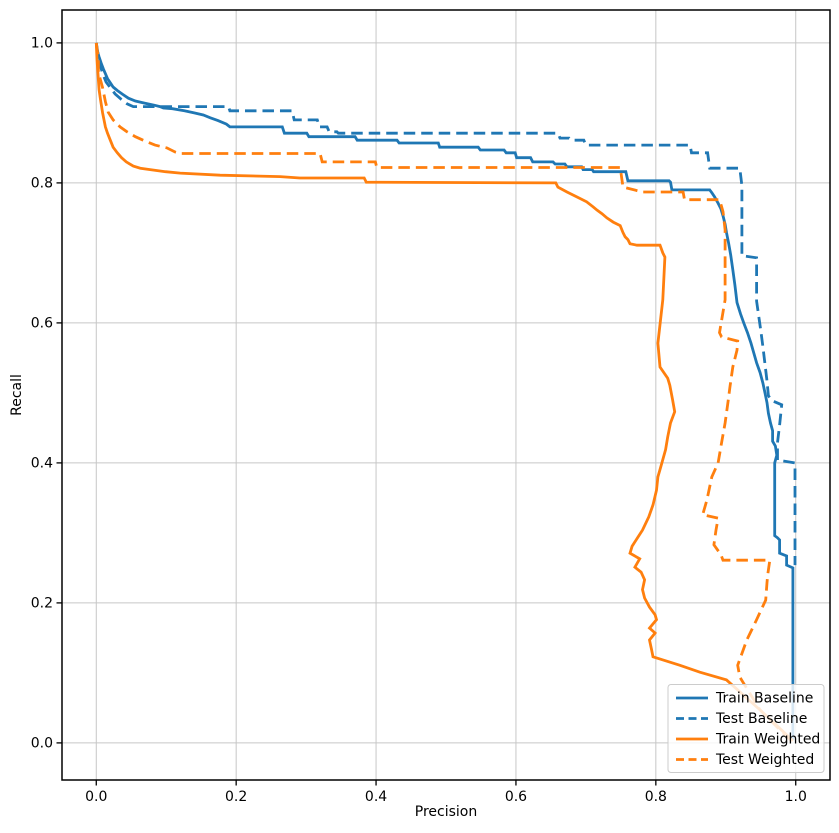  What do you see at coordinates (761, 719) in the screenshot?
I see `legend-label-test-baseline: Test Baseline` at bounding box center [761, 719].